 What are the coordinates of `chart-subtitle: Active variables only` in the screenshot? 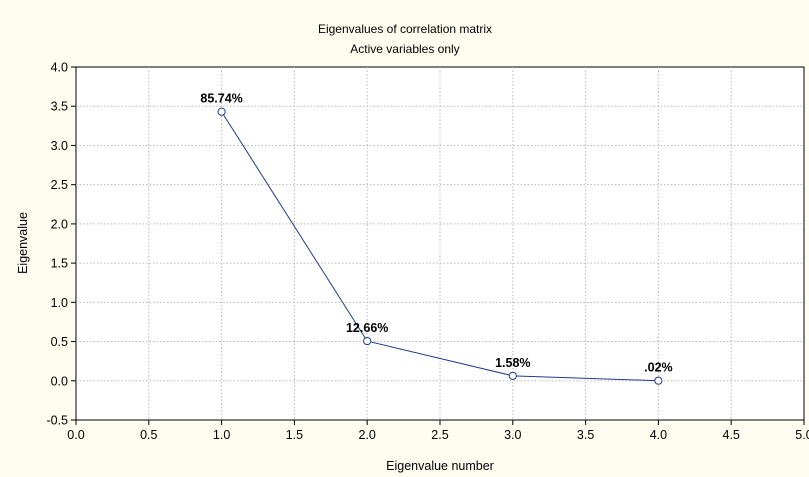 It's located at (404, 49).